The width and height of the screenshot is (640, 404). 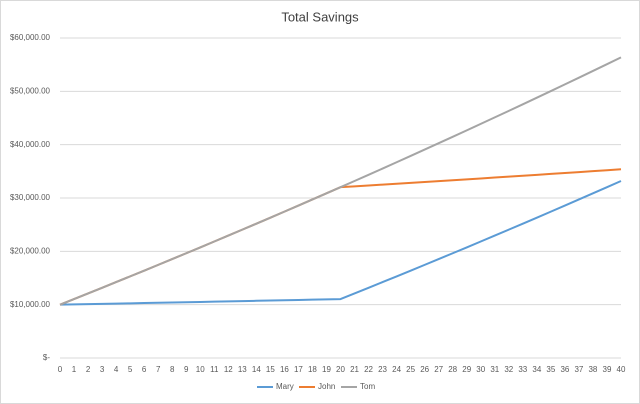 I want to click on x-tick-label: 39, so click(x=607, y=369).